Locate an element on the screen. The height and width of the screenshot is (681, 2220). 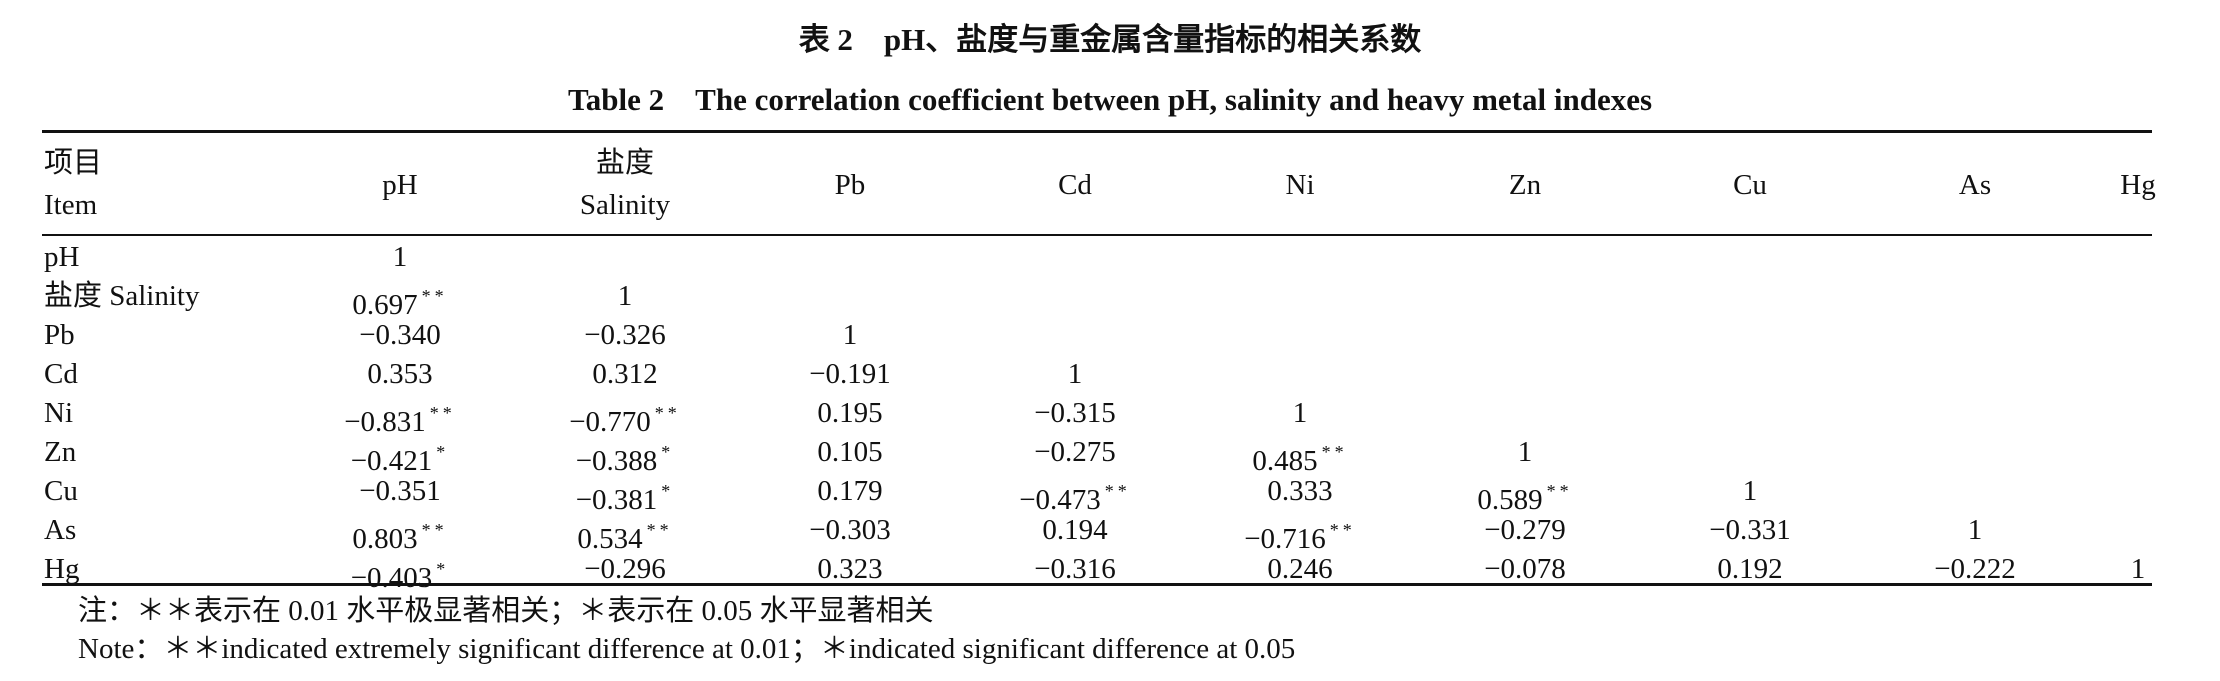
column-header-salinity-chinese: 盐度 is located at coordinates (625, 163).